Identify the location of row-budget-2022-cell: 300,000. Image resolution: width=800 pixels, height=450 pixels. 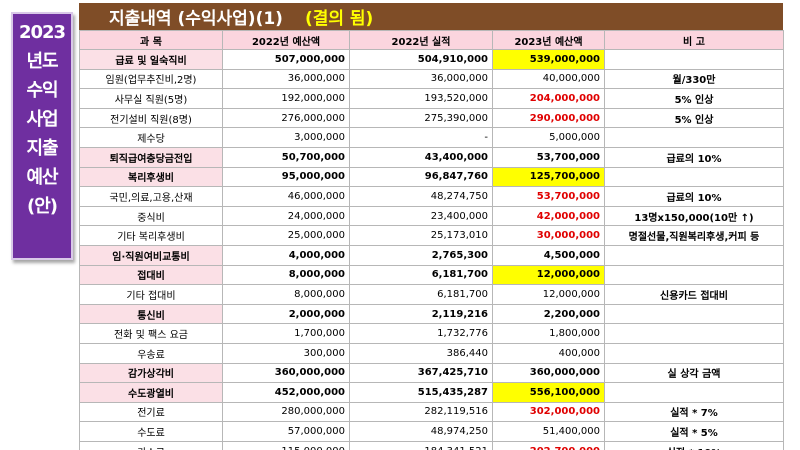
(286, 353).